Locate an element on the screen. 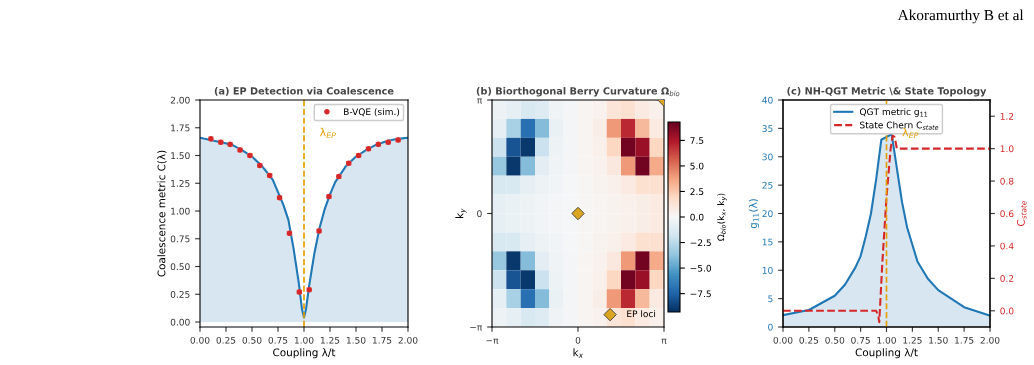 This screenshot has width=1034, height=365. chart-title: (b) Biorthogonal Berry Curvature Ω$_{bio}$ is located at coordinates (578, 92).